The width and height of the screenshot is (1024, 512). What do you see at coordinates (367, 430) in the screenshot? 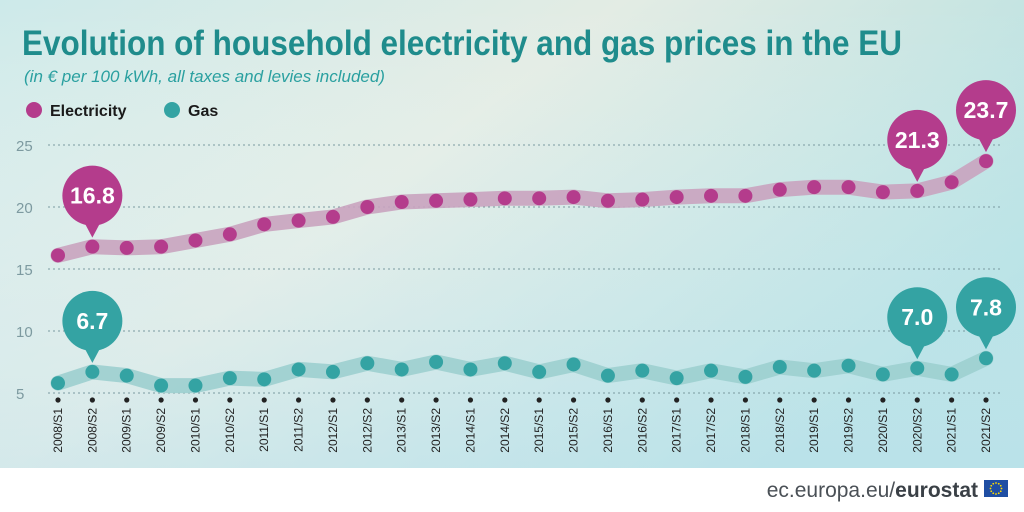
I see `x-tick-label: 2012/S2` at bounding box center [367, 430].